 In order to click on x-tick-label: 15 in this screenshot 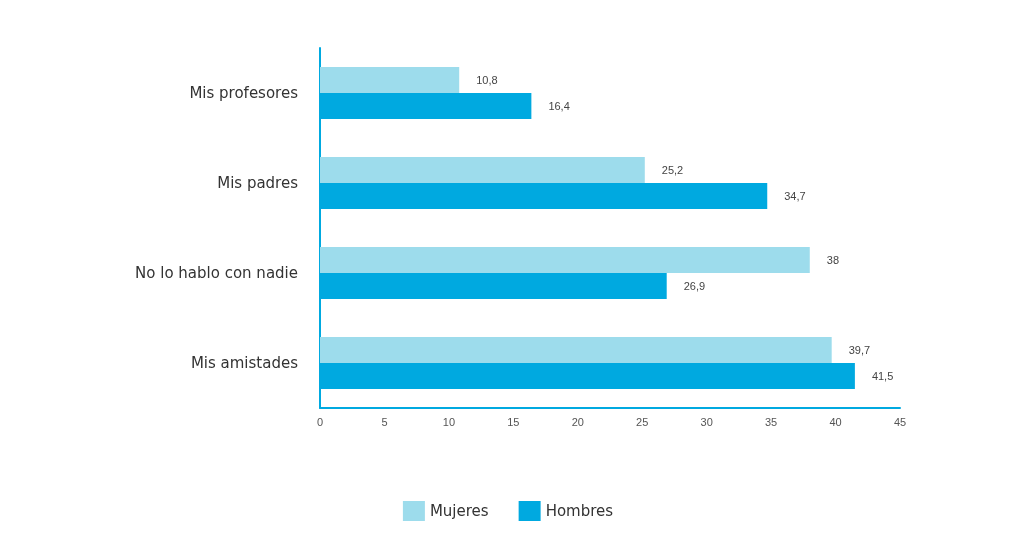, I will do `click(513, 421)`.